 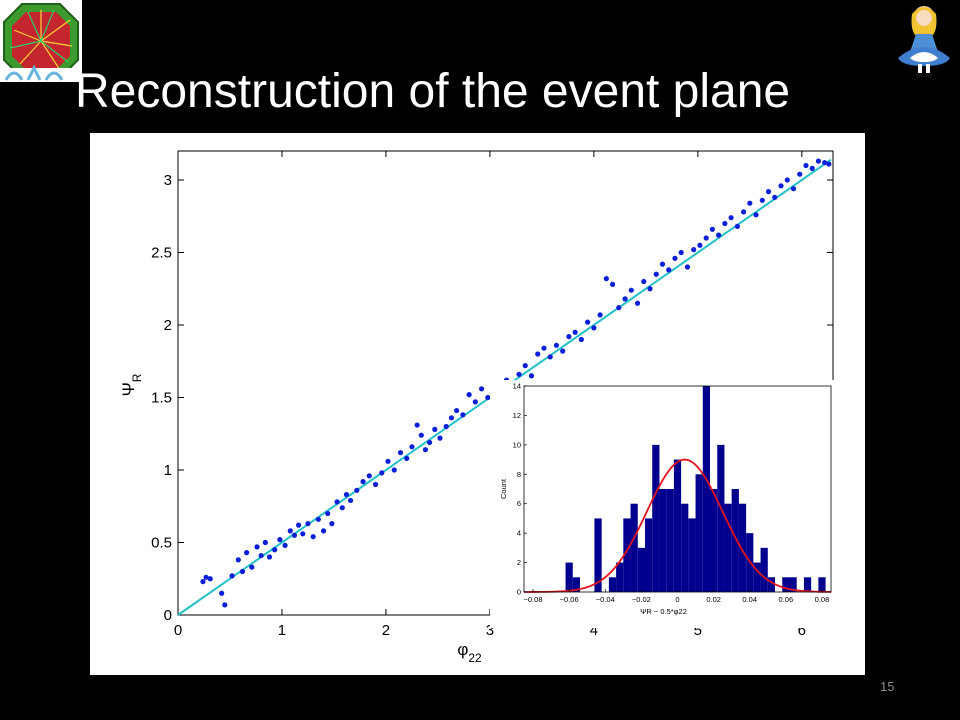 I want to click on inset-x-tick-label: 0.06, so click(x=786, y=599).